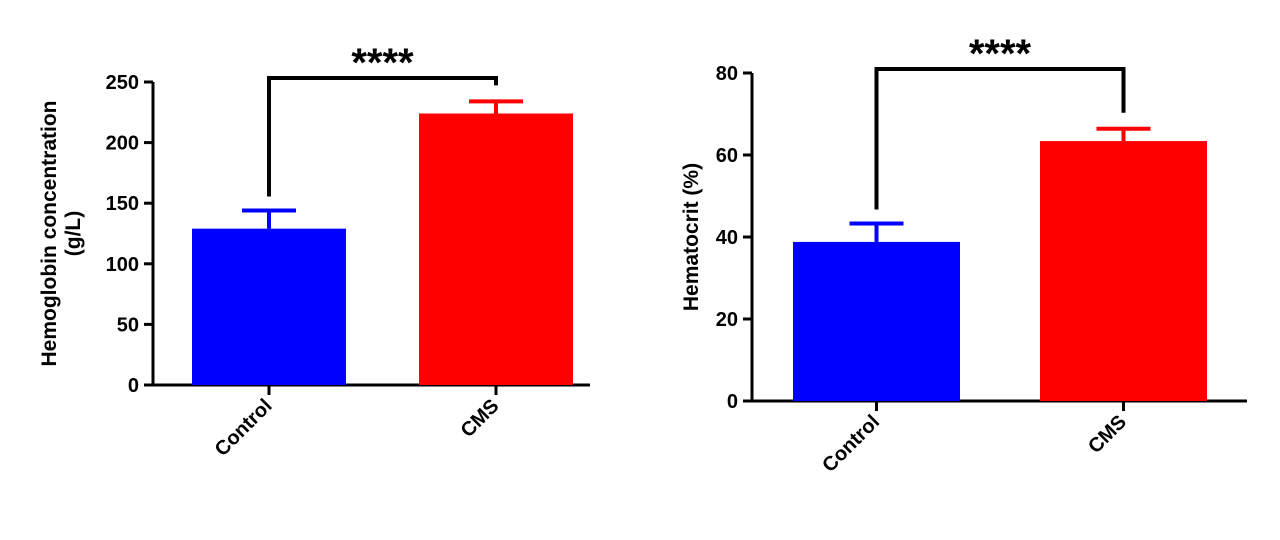  I want to click on y-tick-label: 100, so click(122, 265).